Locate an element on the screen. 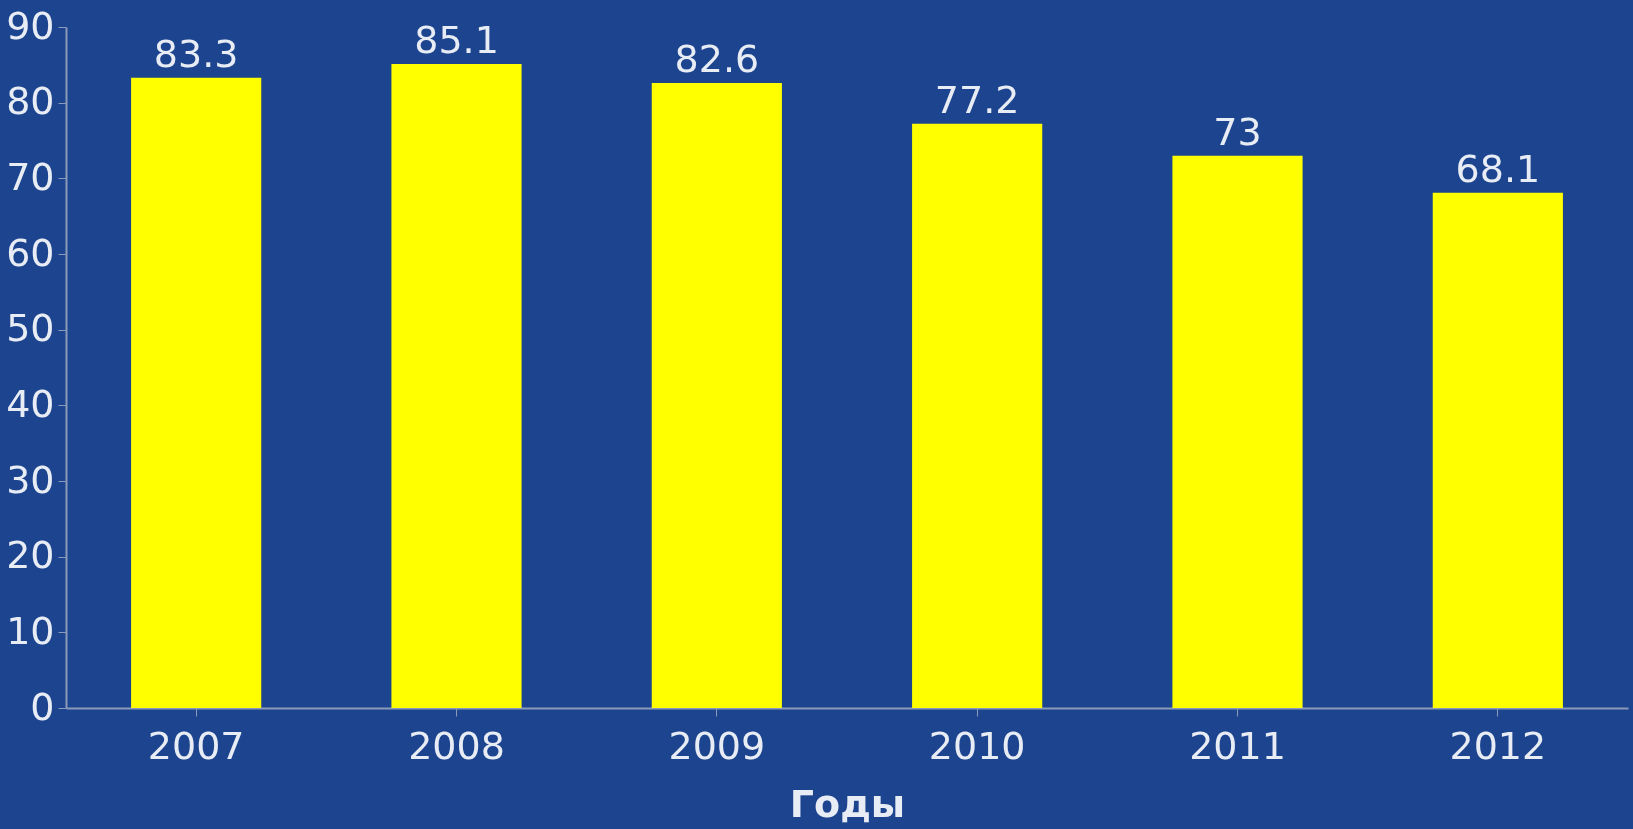 Image resolution: width=1633 pixels, height=829 pixels. x-tick-label: 2011 is located at coordinates (1237, 745).